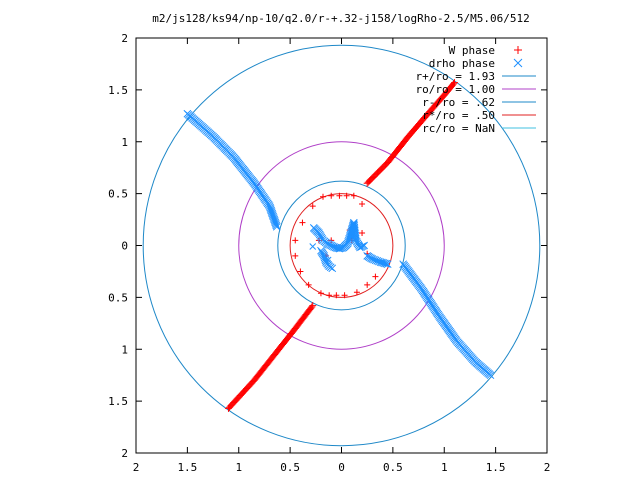  What do you see at coordinates (458, 128) in the screenshot?
I see `legend-label: rc/ro = NaN` at bounding box center [458, 128].